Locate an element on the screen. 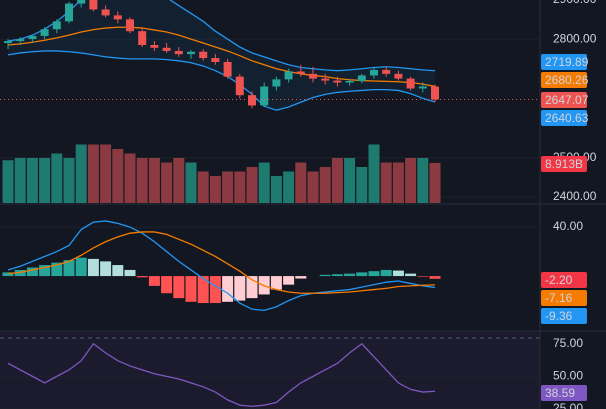 This screenshot has height=409, width=606. y-tick-label: 2400.00 is located at coordinates (575, 196).